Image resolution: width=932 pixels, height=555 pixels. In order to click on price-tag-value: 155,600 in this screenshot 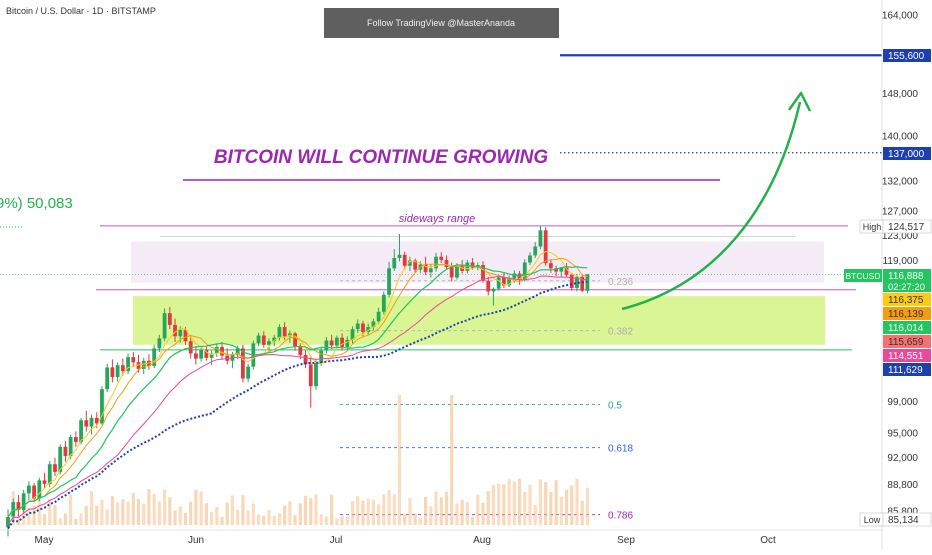, I will do `click(906, 56)`.